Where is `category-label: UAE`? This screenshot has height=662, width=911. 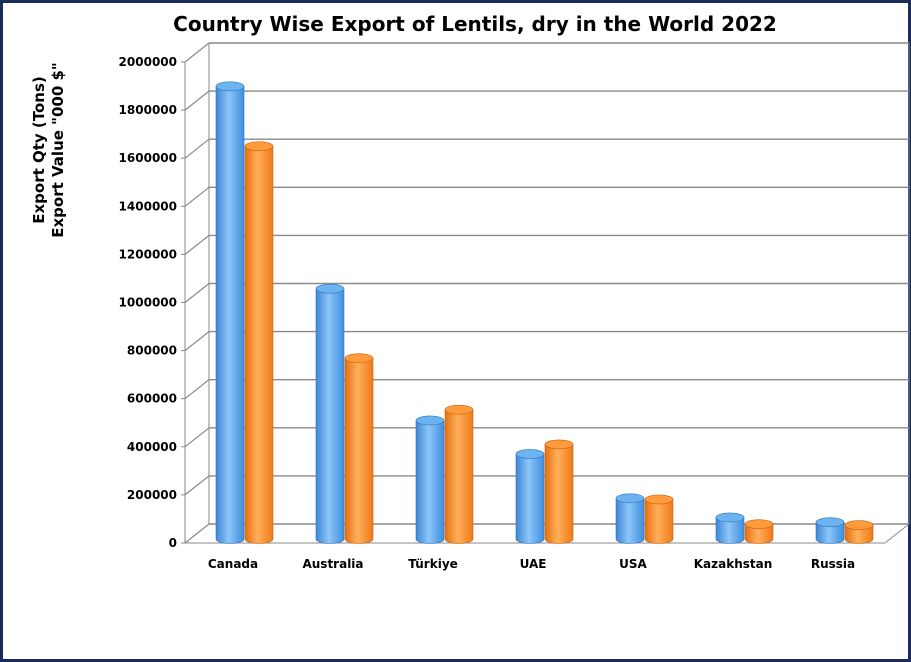
category-label: UAE is located at coordinates (533, 564).